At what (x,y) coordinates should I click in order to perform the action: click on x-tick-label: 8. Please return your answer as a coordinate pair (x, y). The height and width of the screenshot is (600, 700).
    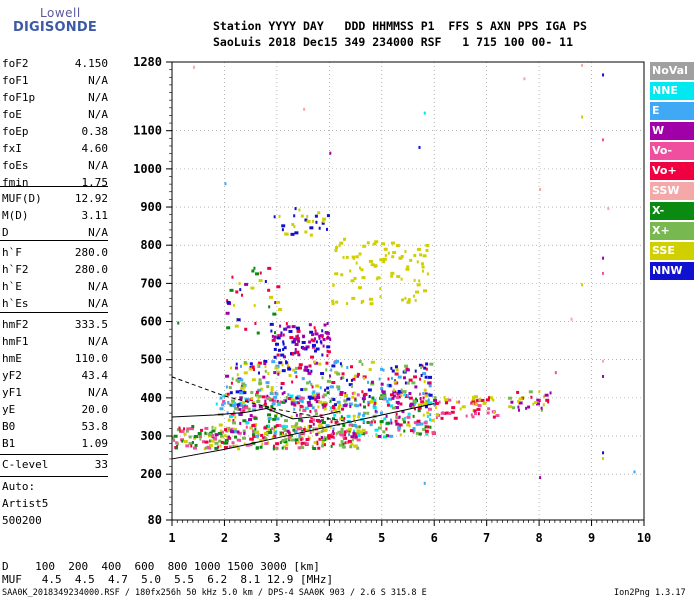
    Looking at the image, I should click on (538, 538).